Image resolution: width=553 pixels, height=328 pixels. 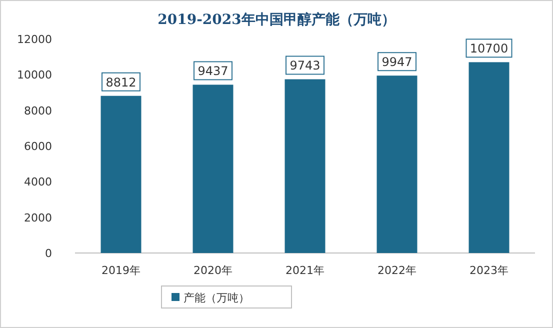 What do you see at coordinates (121, 82) in the screenshot?
I see `data-label: 8812` at bounding box center [121, 82].